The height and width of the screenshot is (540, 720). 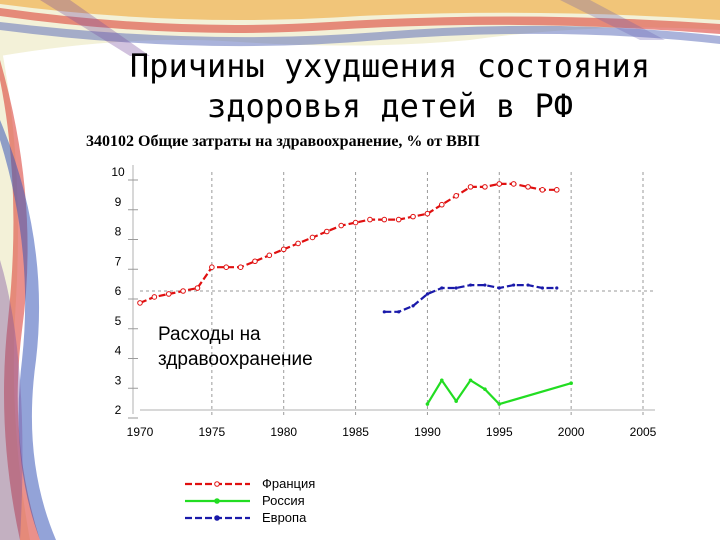 I want to click on x-tick-label: 1995, so click(x=499, y=432).